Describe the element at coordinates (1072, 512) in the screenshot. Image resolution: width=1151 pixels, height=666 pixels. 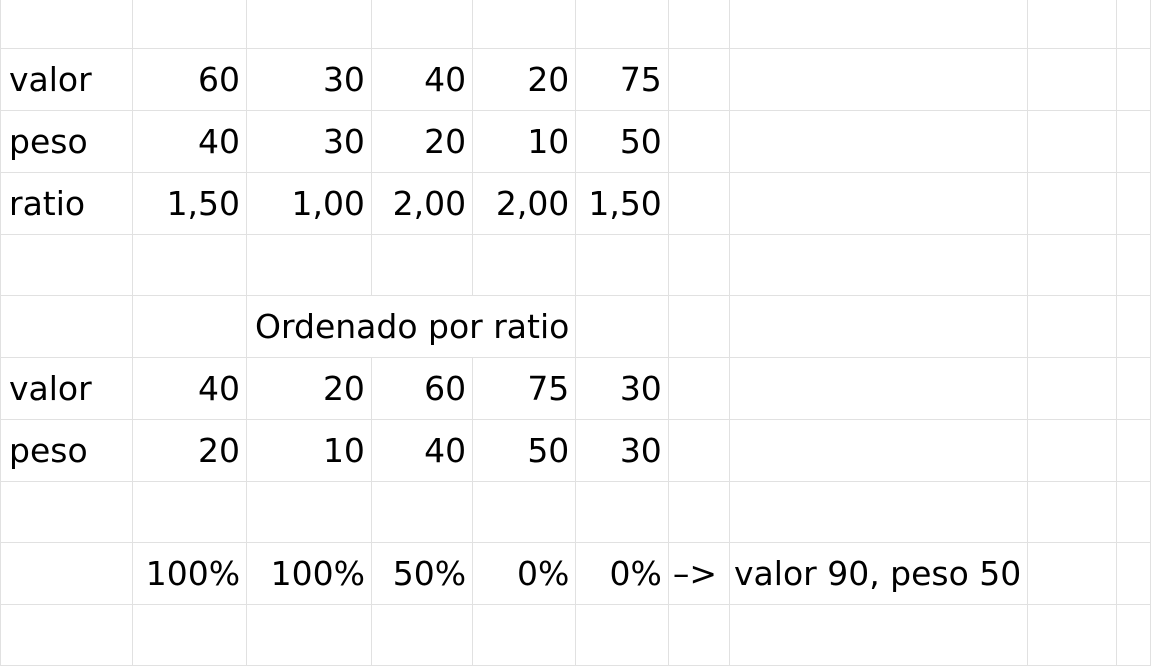
I see `cell-I9` at that location.